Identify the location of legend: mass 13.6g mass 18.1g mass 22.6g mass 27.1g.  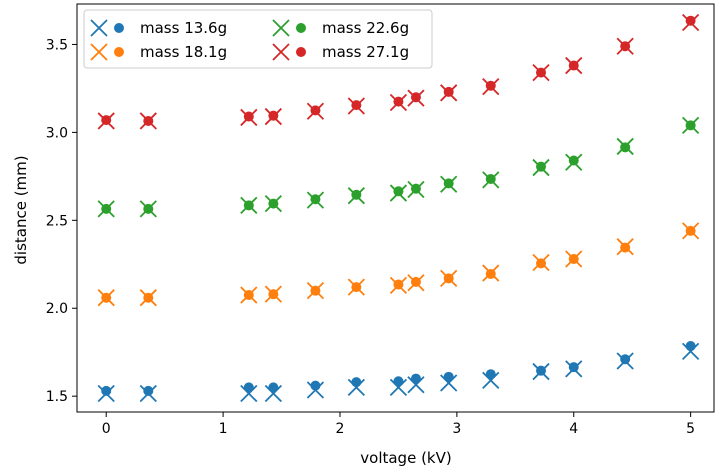
(258, 39).